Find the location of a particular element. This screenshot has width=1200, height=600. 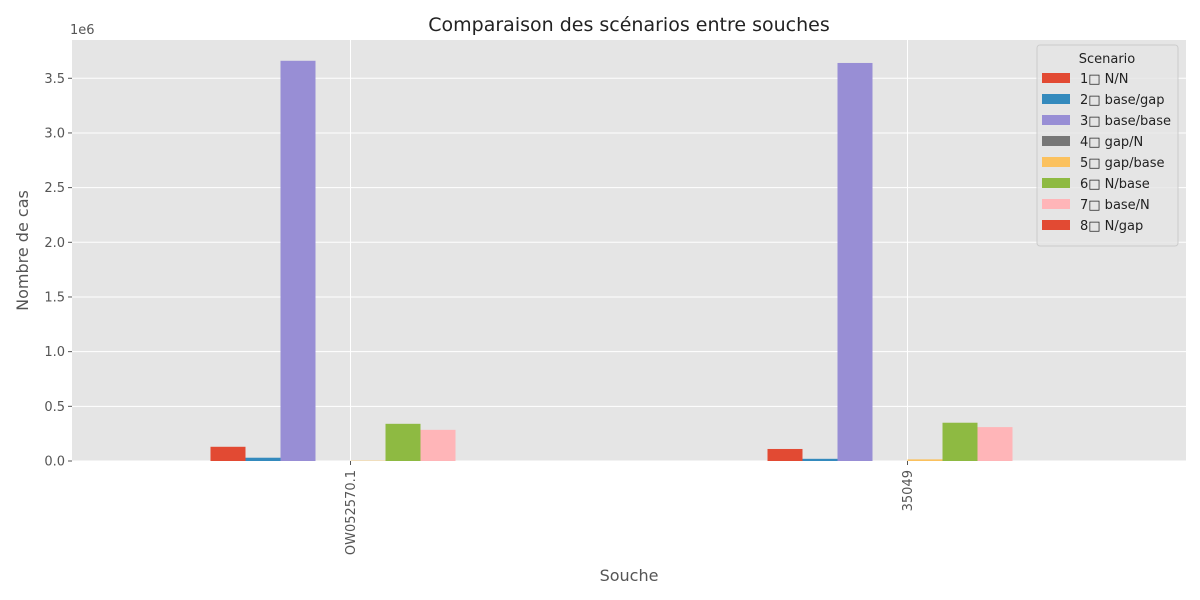

y-tick-label: 0.5 is located at coordinates (54, 407).